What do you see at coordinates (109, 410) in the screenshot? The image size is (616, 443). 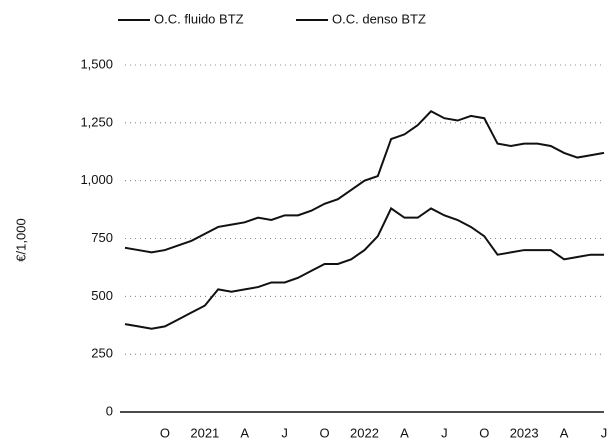 I see `y-tick-label: 0` at bounding box center [109, 410].